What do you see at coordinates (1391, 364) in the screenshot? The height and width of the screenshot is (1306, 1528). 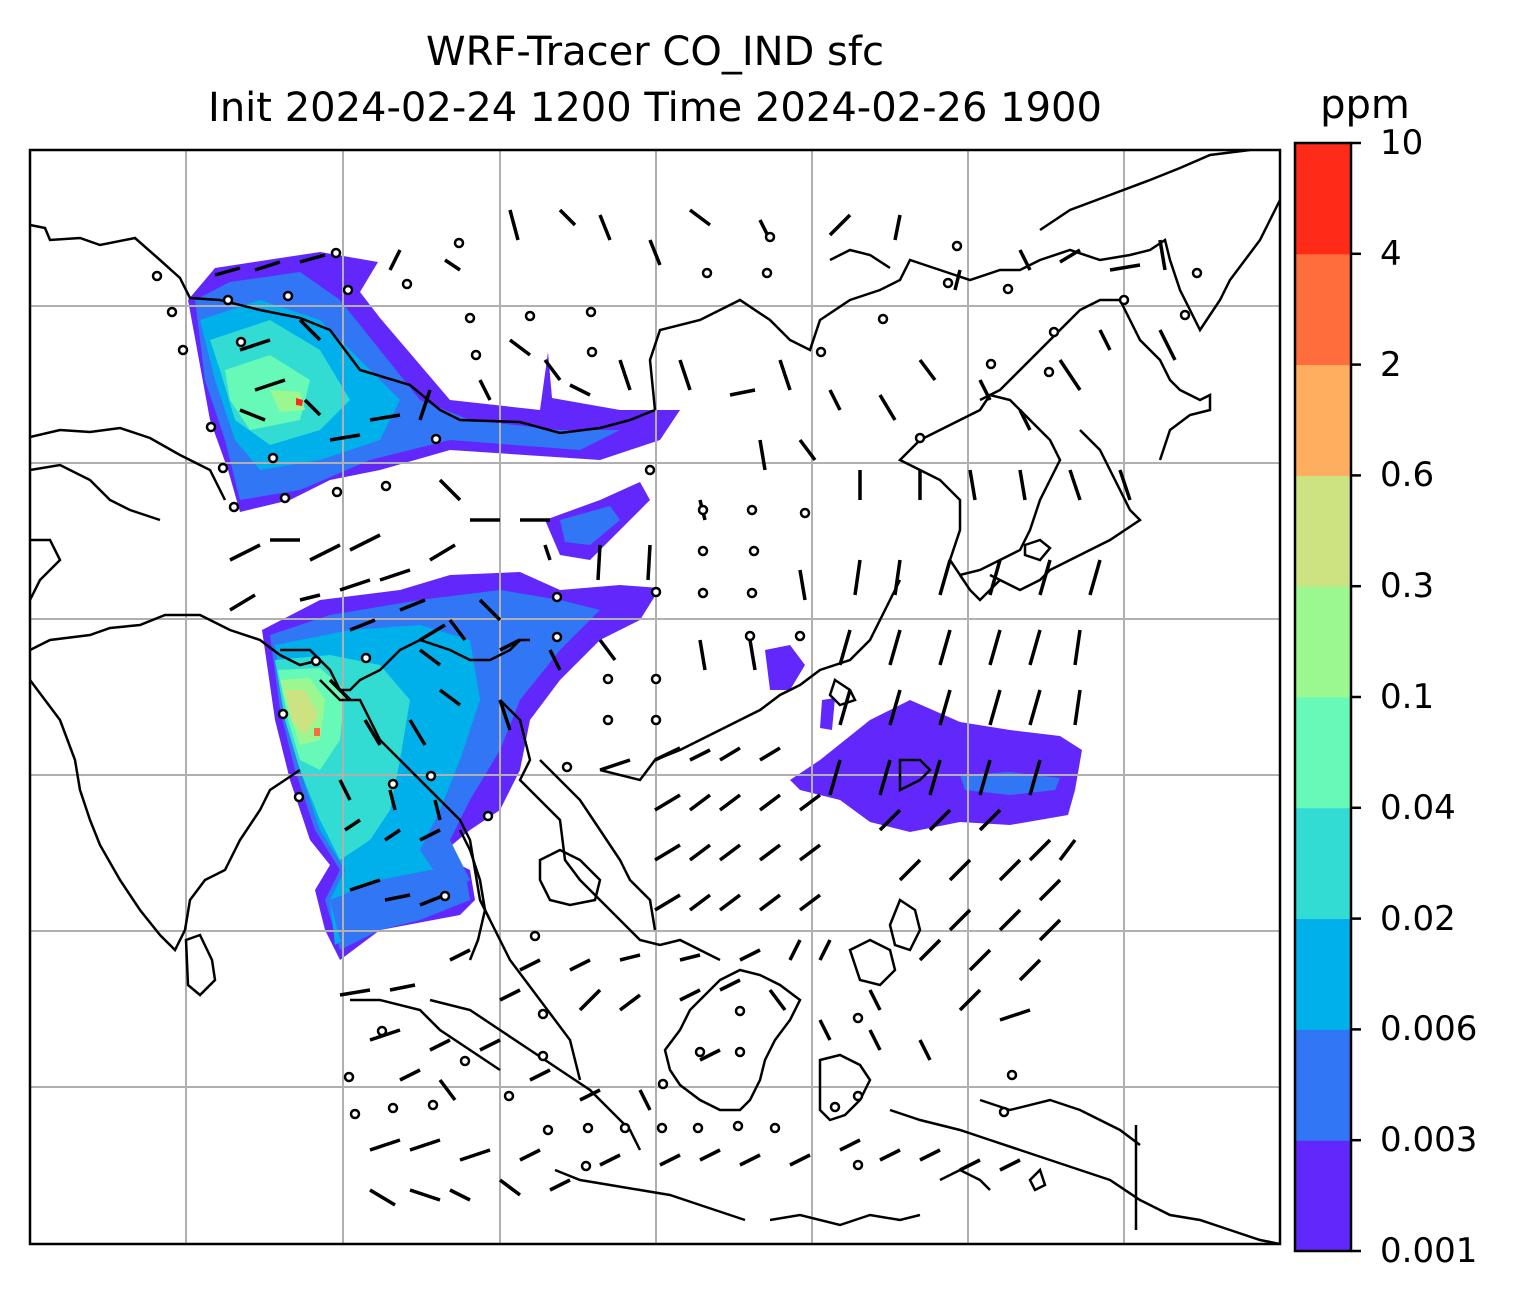 I see `colorbar-tick-label: 2` at bounding box center [1391, 364].